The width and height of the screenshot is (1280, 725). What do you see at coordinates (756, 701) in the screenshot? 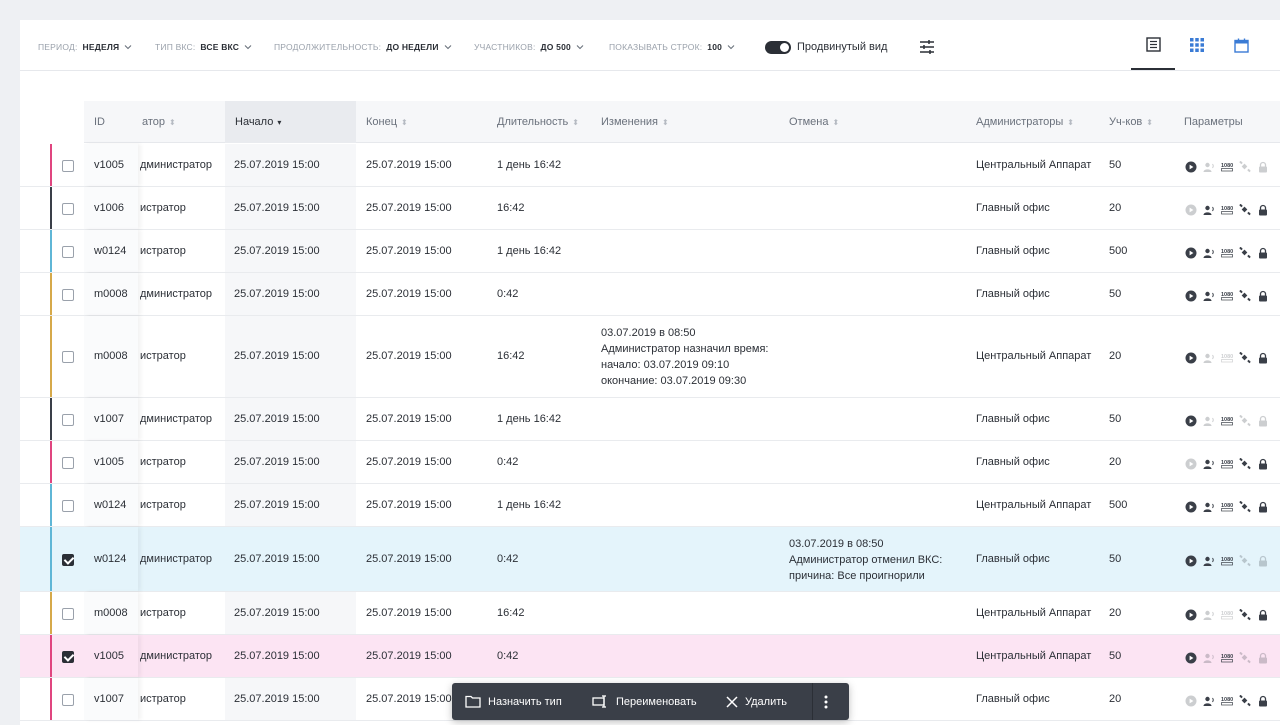
I see `delete-button: Удалить` at bounding box center [756, 701].